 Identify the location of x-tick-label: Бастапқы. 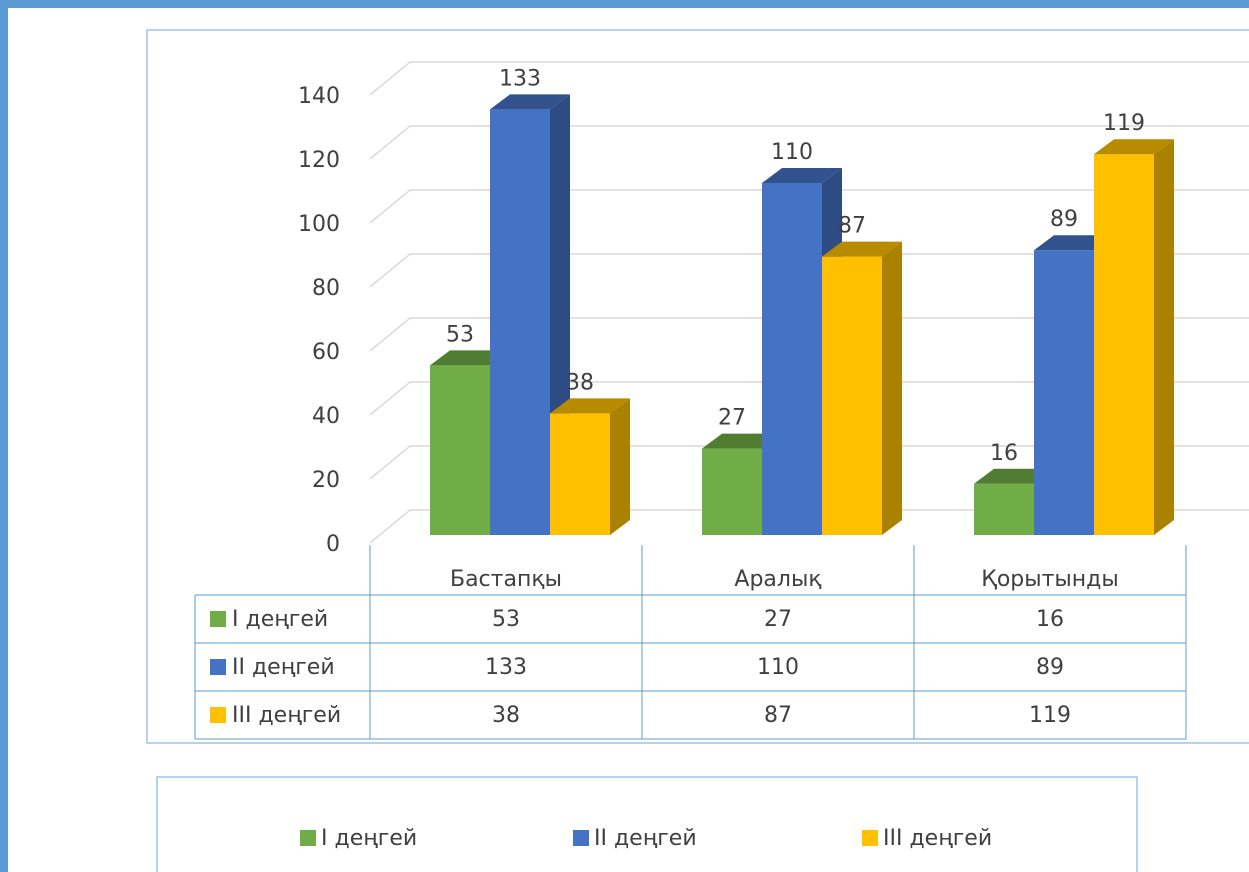
(506, 579).